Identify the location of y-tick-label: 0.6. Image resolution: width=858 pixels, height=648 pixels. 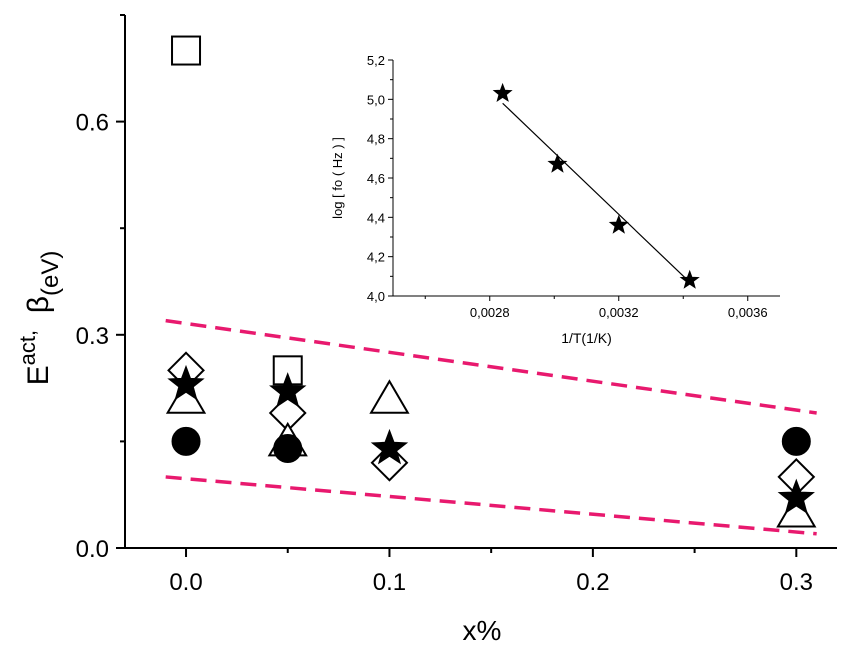
(92, 123).